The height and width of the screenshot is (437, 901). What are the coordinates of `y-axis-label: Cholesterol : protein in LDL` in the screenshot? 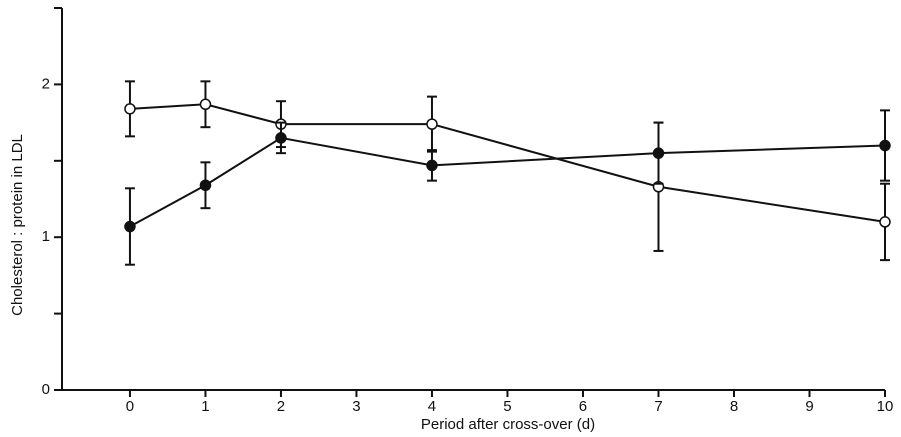 It's located at (17, 225).